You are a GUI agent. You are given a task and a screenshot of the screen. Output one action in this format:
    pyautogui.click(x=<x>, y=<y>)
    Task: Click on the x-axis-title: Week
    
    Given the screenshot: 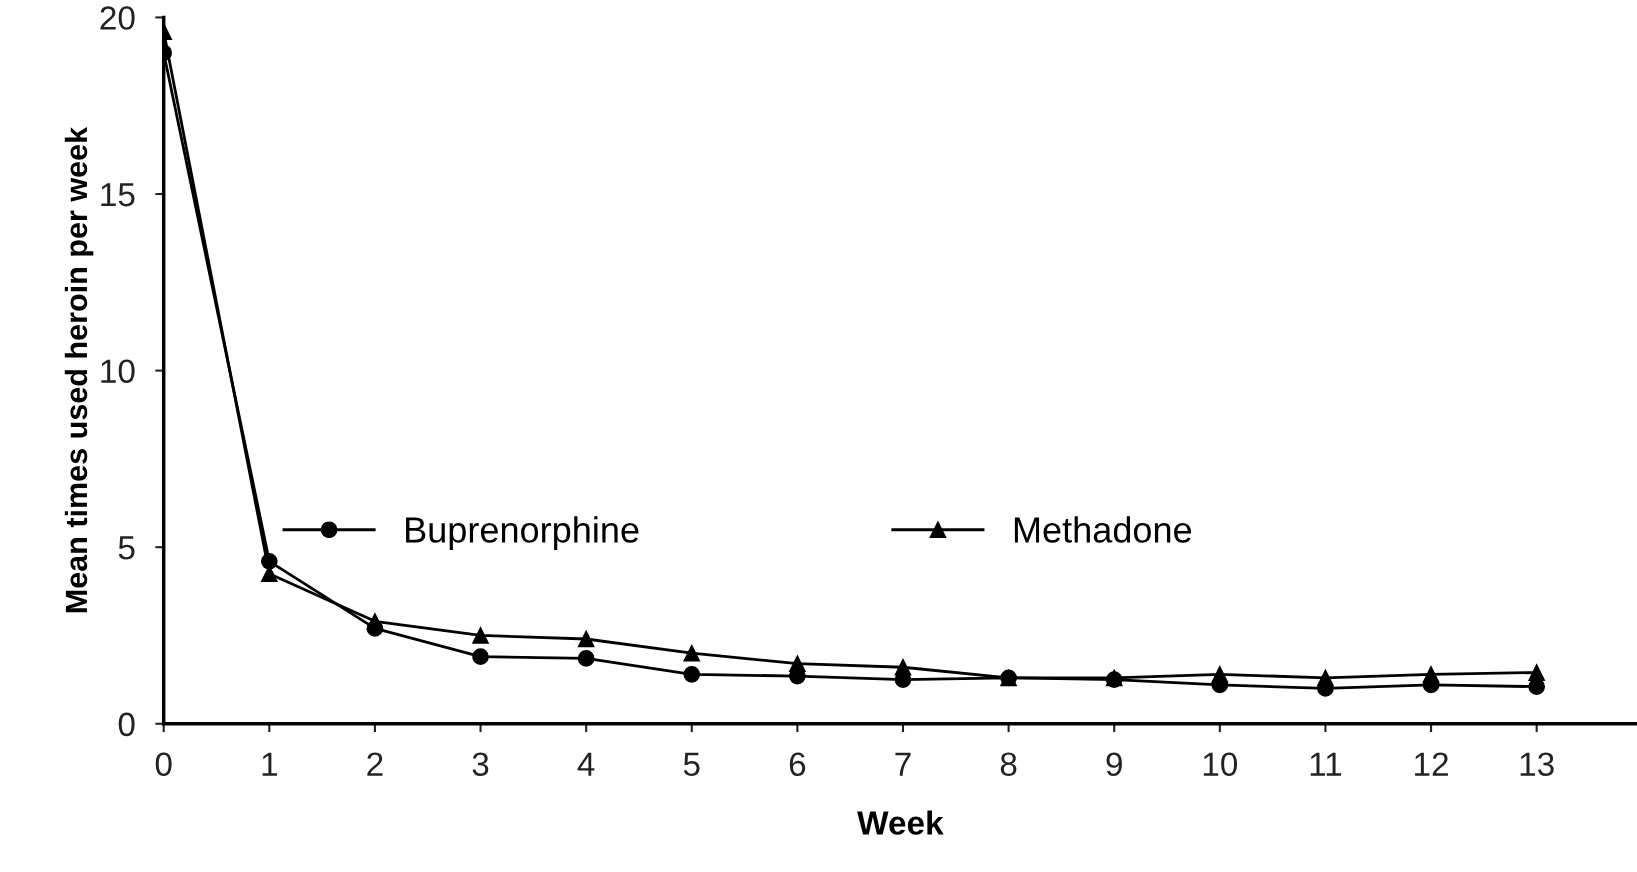 What is the action you would take?
    pyautogui.click(x=900, y=822)
    